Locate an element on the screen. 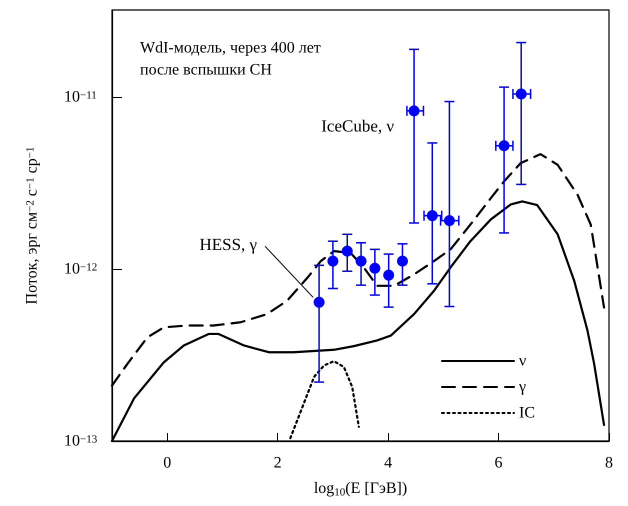 The image size is (628, 506). x-tick-label: 4 is located at coordinates (388, 463).